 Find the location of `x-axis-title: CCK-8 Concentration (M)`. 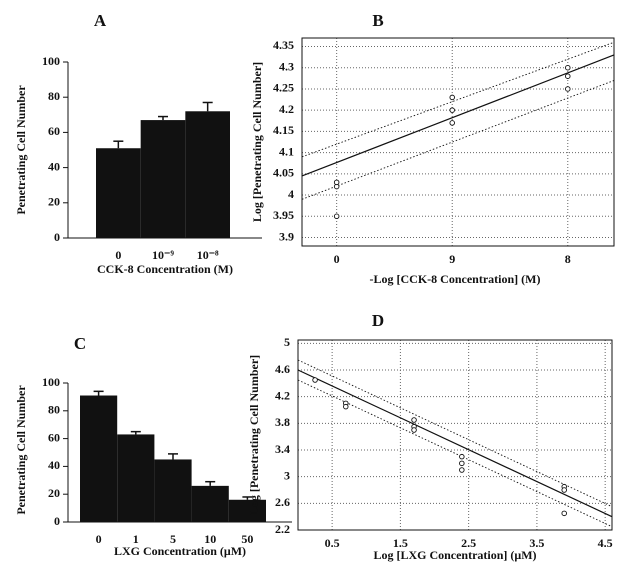

x-axis-title: CCK-8 Concentration (M) is located at coordinates (165, 269).